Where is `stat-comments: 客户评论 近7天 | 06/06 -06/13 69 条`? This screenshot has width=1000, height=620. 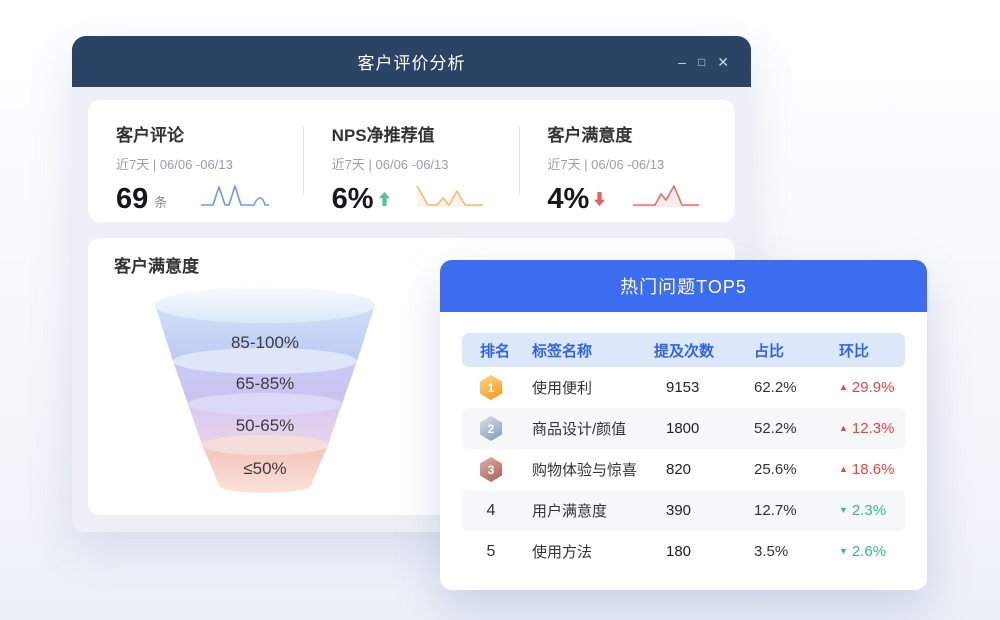
stat-comments: 客户评论 近7天 | 06/06 -06/13 69 条 is located at coordinates (196, 161).